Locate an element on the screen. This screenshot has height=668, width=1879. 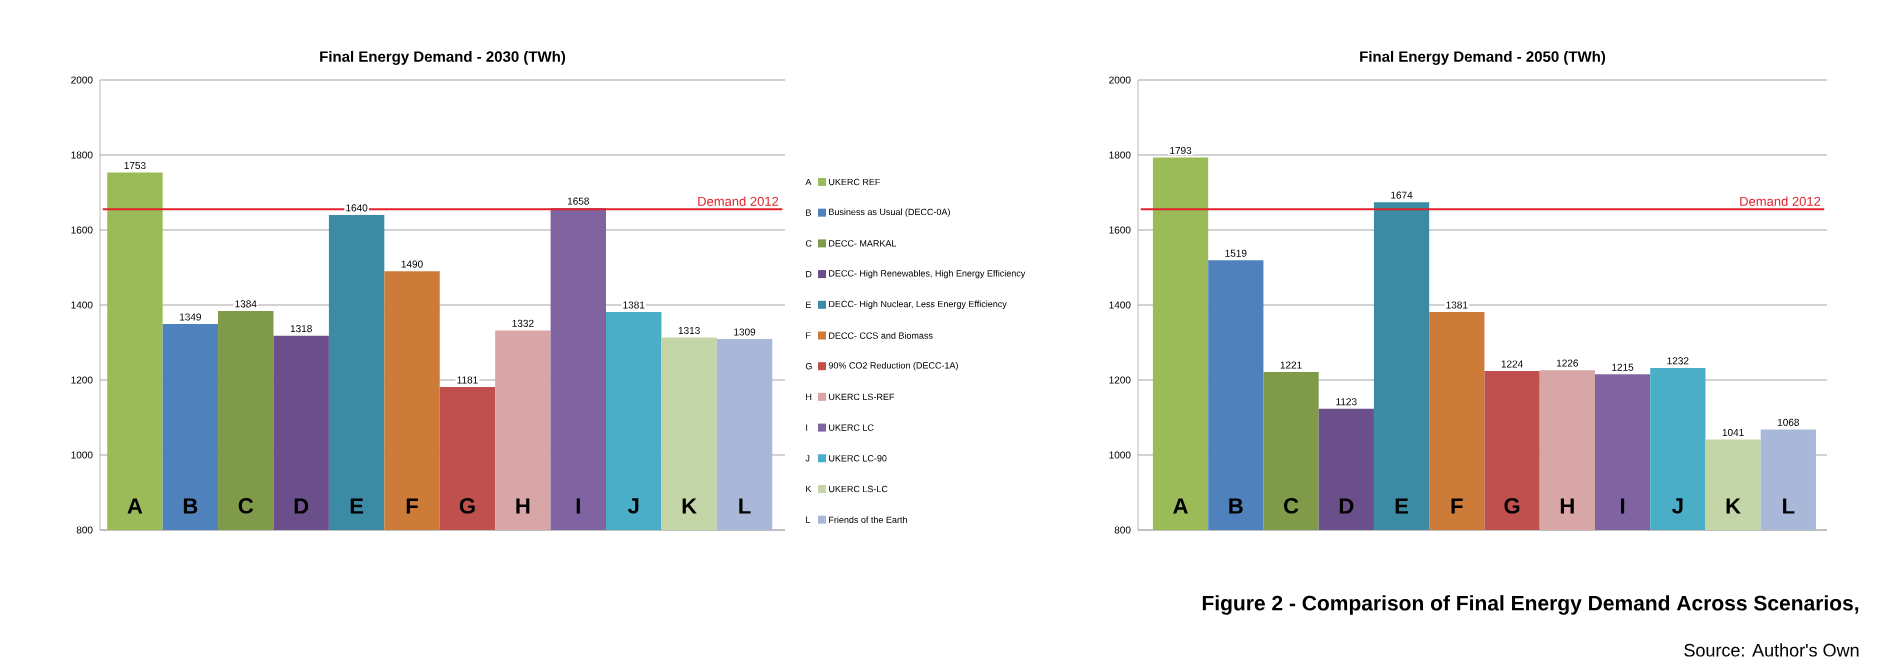
data-label: 1041 is located at coordinates (1733, 432).